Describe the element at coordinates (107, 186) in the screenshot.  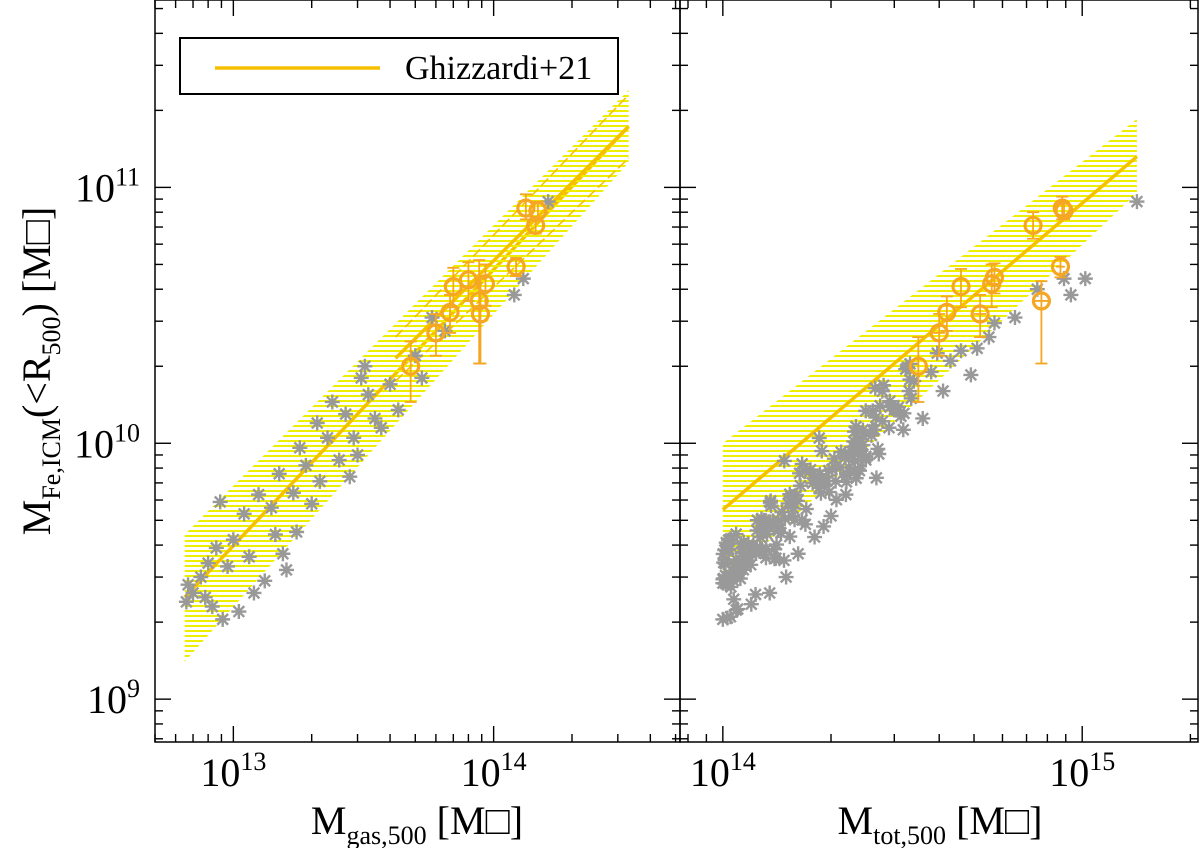
I see `y-tick-label: 1011` at that location.